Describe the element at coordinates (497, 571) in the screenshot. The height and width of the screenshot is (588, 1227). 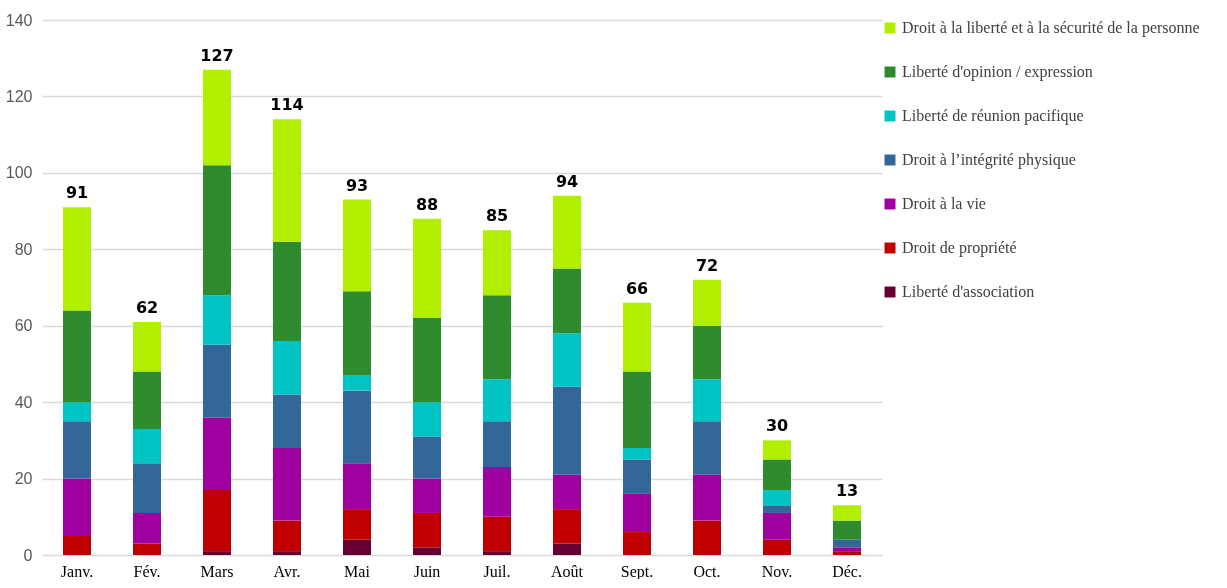
I see `x-tick-label: Juil.` at that location.